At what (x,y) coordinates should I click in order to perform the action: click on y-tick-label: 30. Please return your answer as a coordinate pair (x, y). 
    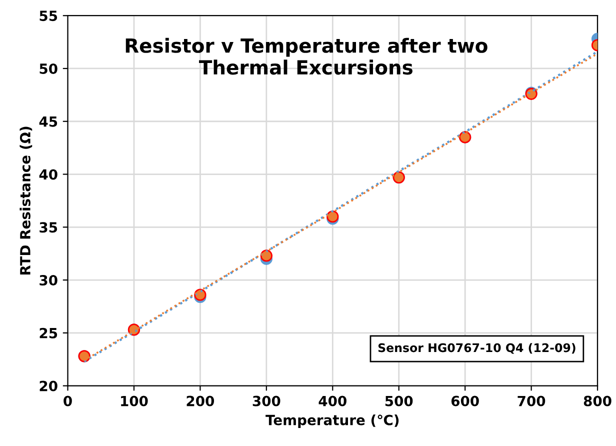
    Looking at the image, I should click on (49, 280).